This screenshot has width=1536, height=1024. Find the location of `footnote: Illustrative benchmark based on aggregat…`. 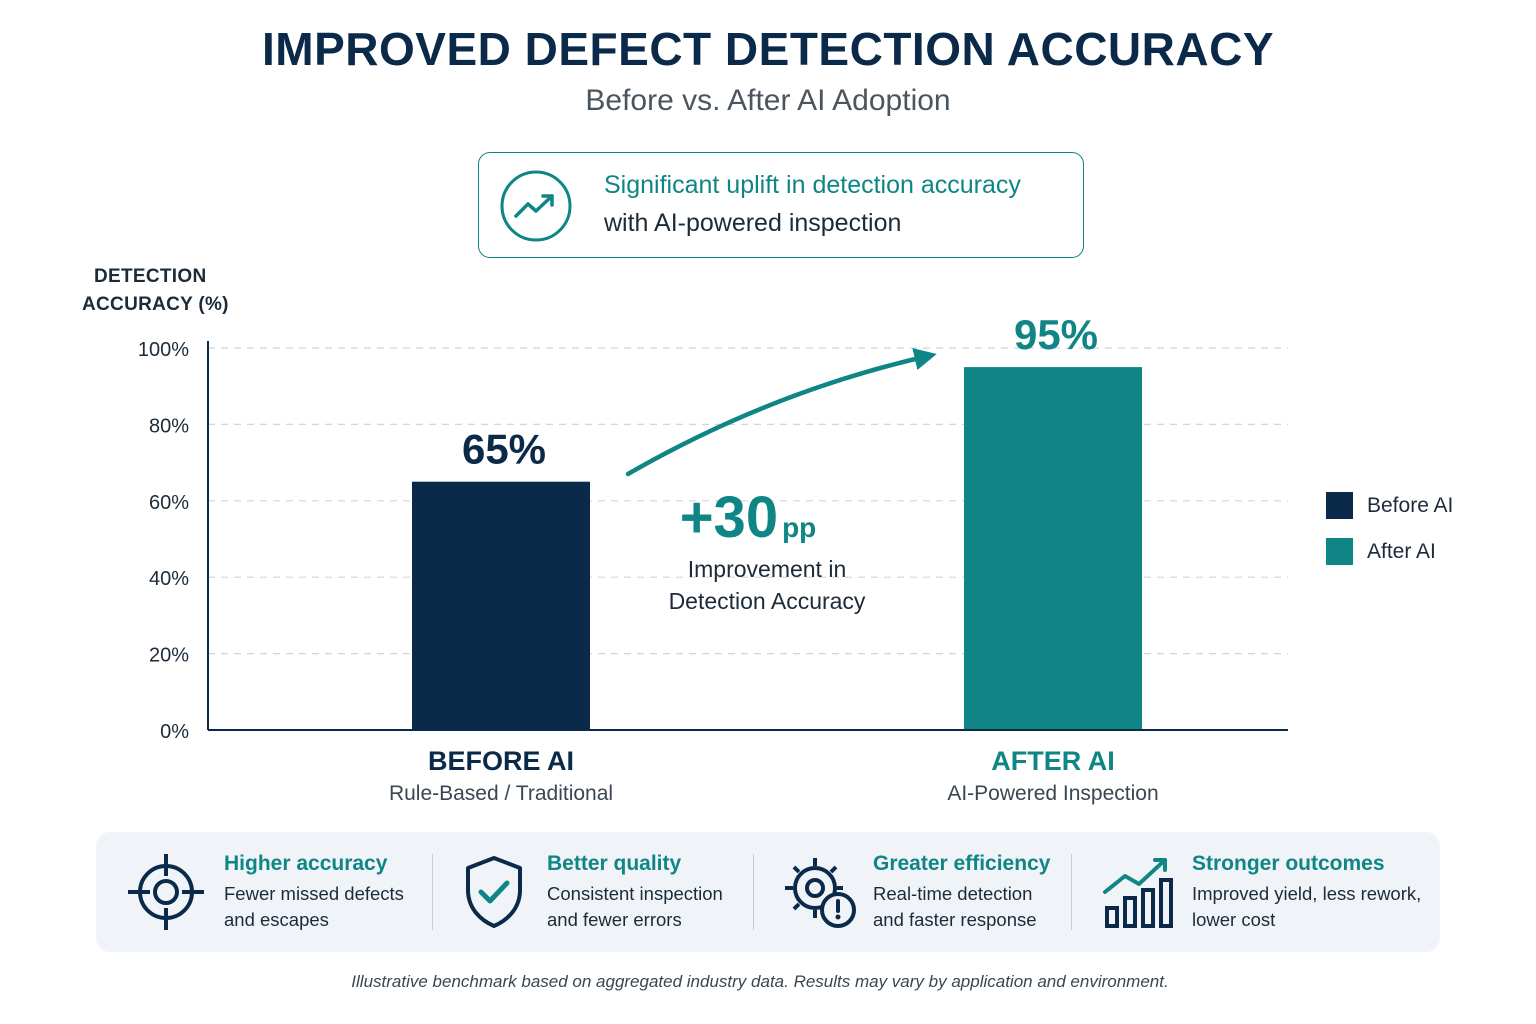

footnote: Illustrative benchmark based on aggregat… is located at coordinates (760, 981).